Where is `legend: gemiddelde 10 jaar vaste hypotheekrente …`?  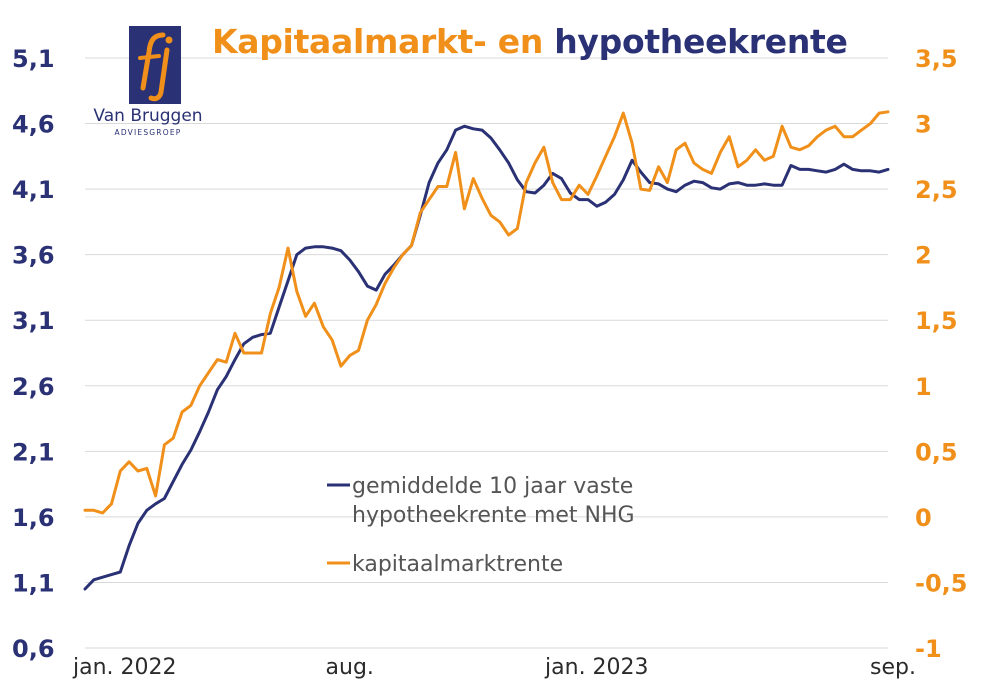
legend: gemiddelde 10 jaar vaste hypotheekrente … is located at coordinates (481, 525).